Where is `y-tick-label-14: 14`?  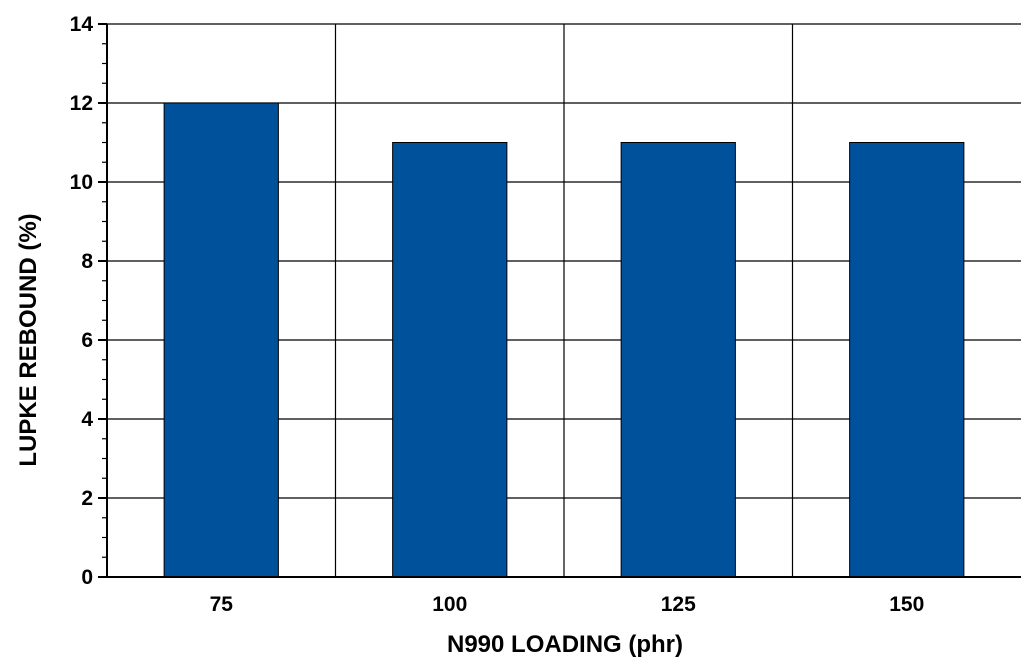
y-tick-label-14: 14 is located at coordinates (82, 24).